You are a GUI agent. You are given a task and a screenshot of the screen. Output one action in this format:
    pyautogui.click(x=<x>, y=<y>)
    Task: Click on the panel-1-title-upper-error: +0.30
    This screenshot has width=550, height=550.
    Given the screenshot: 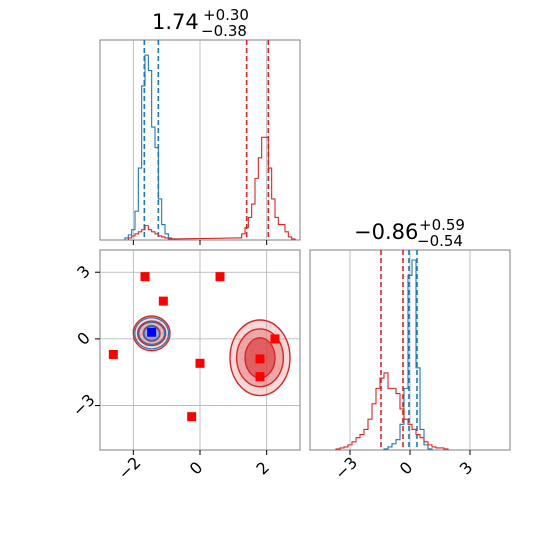 What is the action you would take?
    pyautogui.click(x=226, y=15)
    